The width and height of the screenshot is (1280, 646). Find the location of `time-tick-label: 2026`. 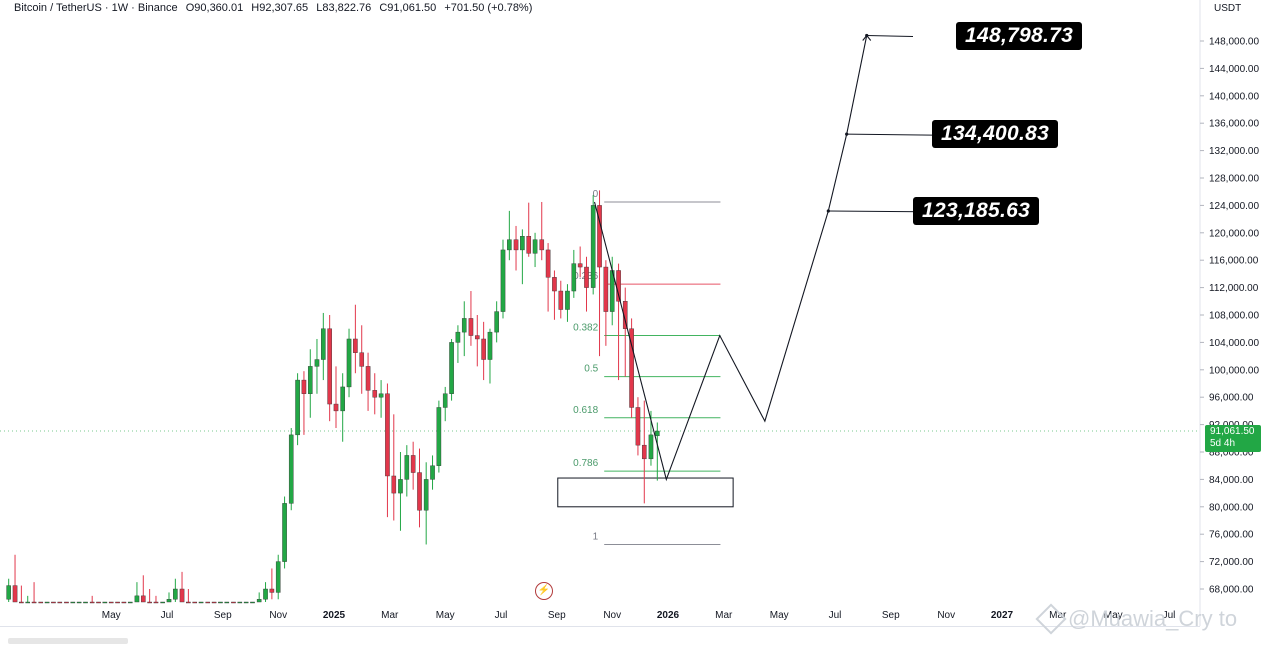

time-tick-label: 2026 is located at coordinates (668, 615).